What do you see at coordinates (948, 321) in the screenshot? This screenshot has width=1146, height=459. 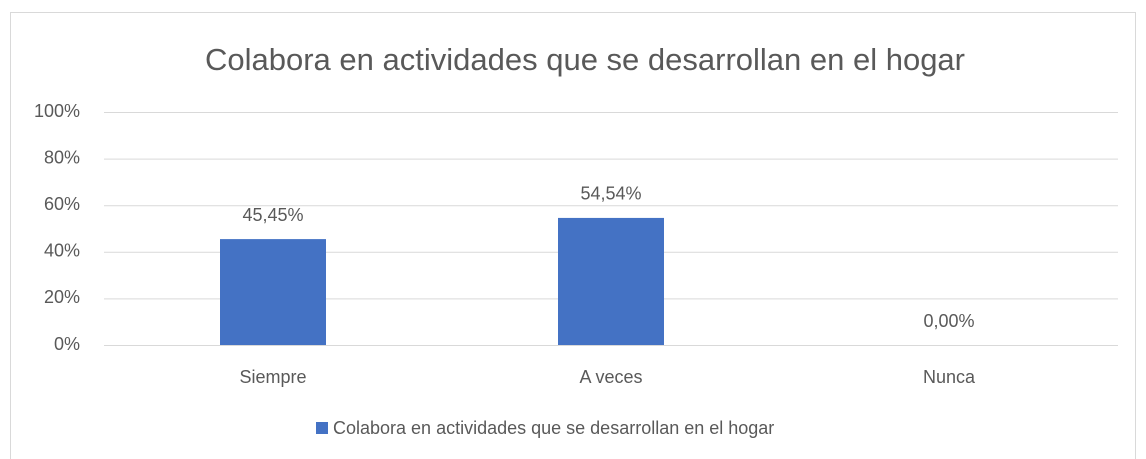 I see `data-label: 0,00%` at bounding box center [948, 321].